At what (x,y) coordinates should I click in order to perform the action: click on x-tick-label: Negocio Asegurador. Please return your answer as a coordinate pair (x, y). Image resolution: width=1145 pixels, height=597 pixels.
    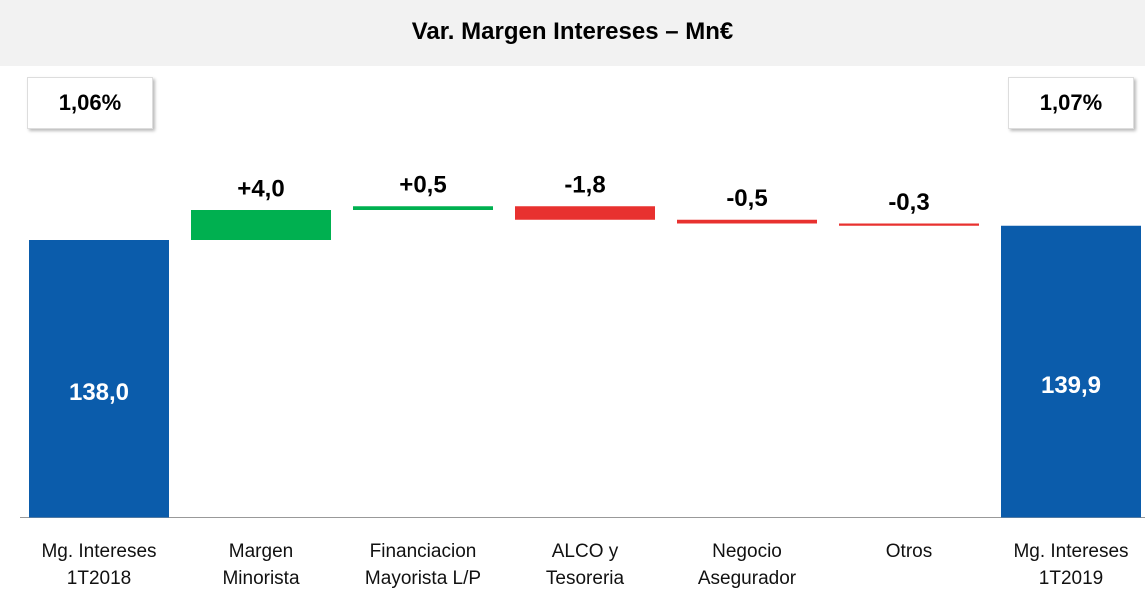
    Looking at the image, I should click on (747, 565).